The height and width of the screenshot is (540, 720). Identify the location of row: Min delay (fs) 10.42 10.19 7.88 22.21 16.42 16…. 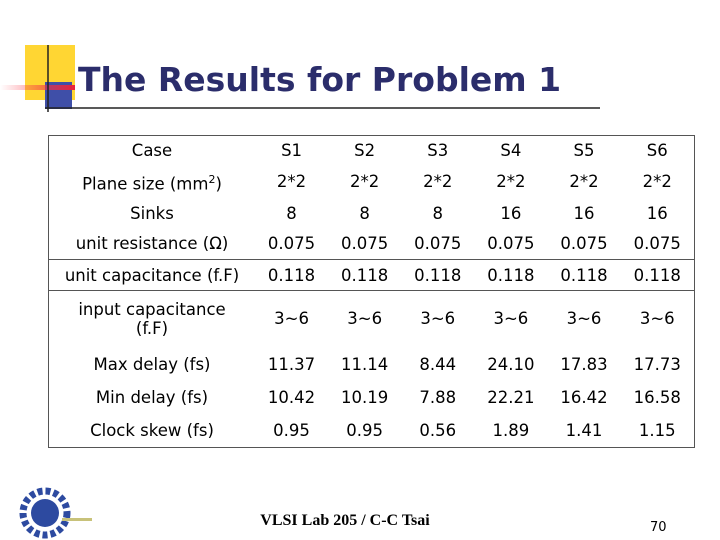
(372, 398).